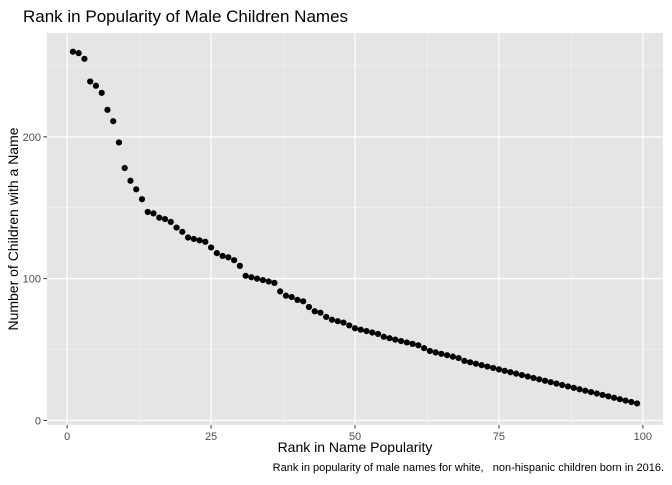 This screenshot has width=672, height=485. Describe the element at coordinates (643, 437) in the screenshot. I see `x-tick-label: 100` at that location.